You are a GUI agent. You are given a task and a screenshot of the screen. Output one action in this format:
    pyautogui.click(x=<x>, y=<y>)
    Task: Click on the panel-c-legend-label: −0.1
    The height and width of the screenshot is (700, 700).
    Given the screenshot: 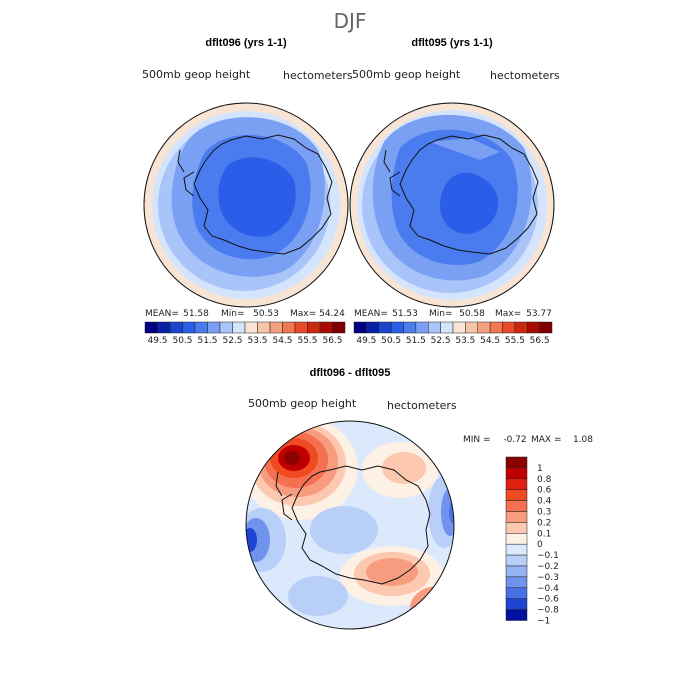 What is the action you would take?
    pyautogui.click(x=548, y=556)
    